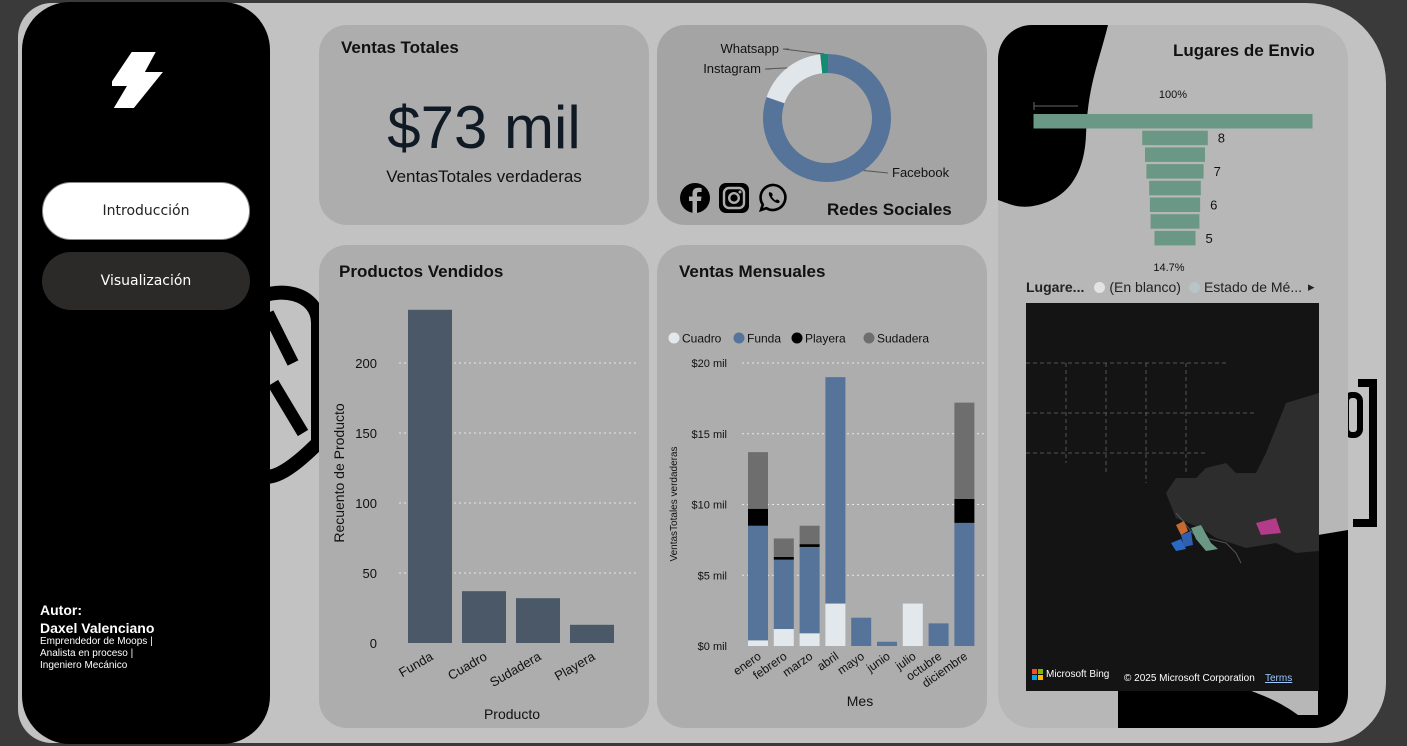 The image size is (1407, 746). What do you see at coordinates (366, 433) in the screenshot?
I see `y-tick-label: 150` at bounding box center [366, 433].